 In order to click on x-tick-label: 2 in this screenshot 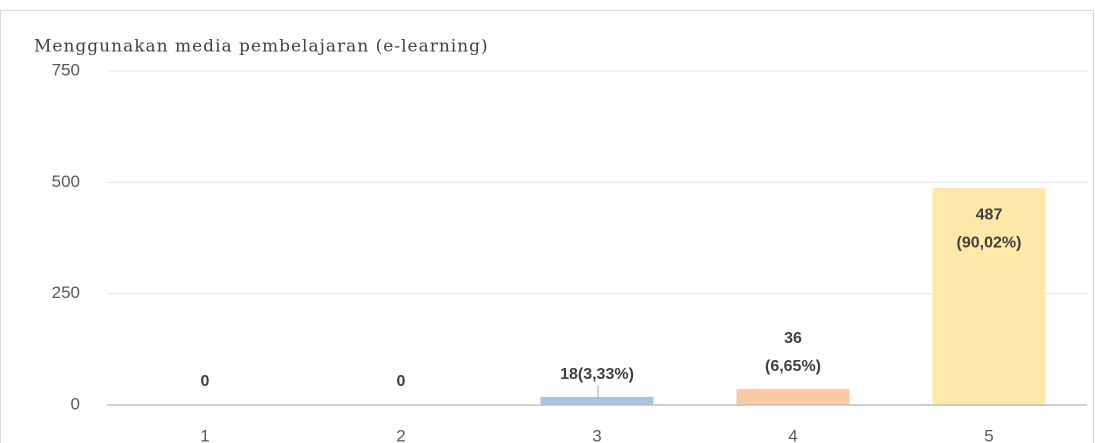, I will do `click(400, 434)`.